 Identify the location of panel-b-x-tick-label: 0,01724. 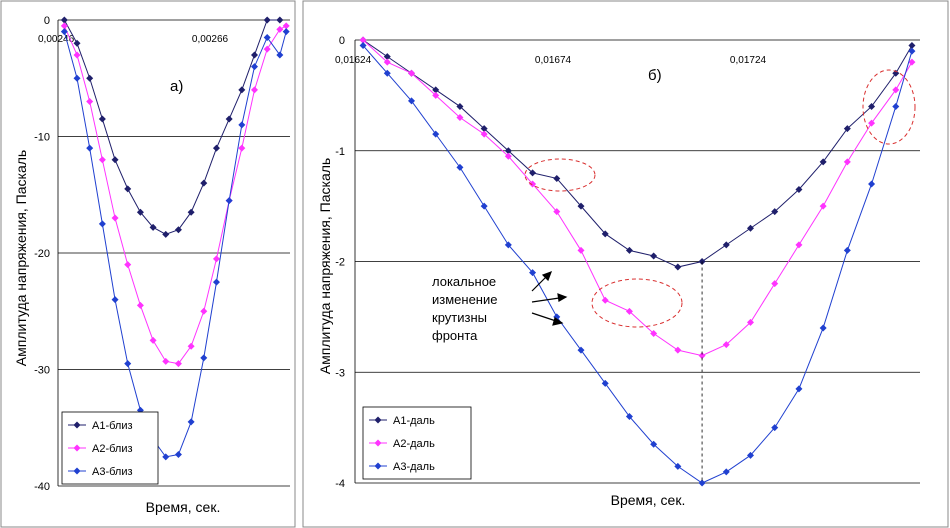
(748, 60).